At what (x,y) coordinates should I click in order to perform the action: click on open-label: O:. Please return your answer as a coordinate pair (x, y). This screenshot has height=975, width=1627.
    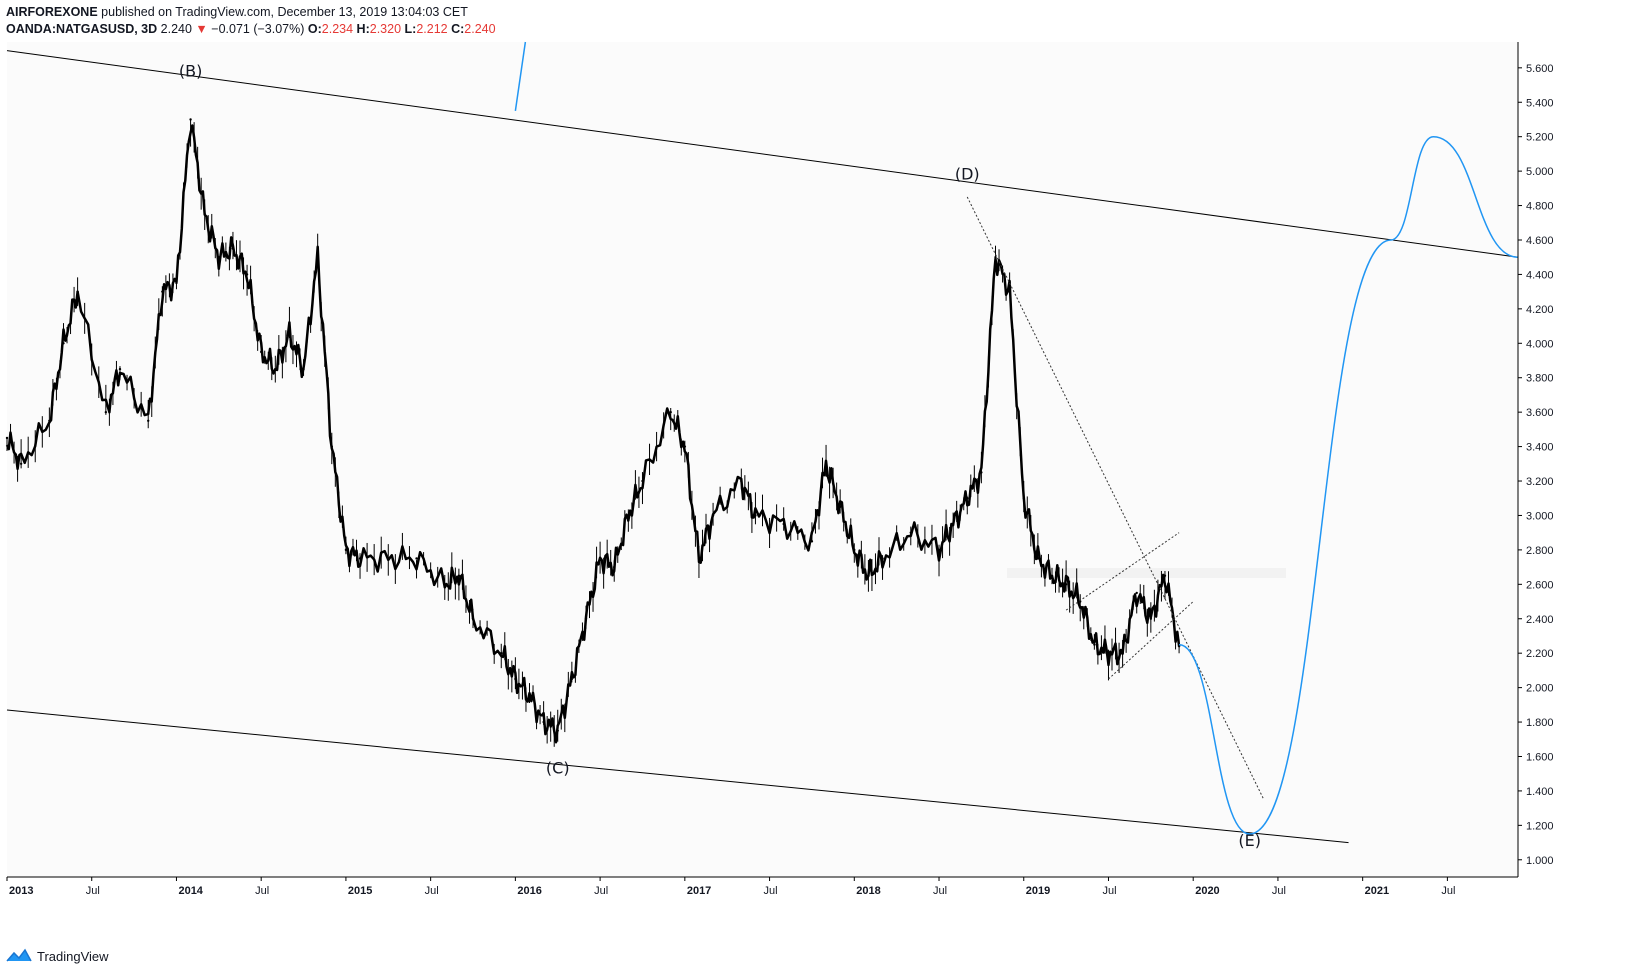
    Looking at the image, I should click on (314, 29).